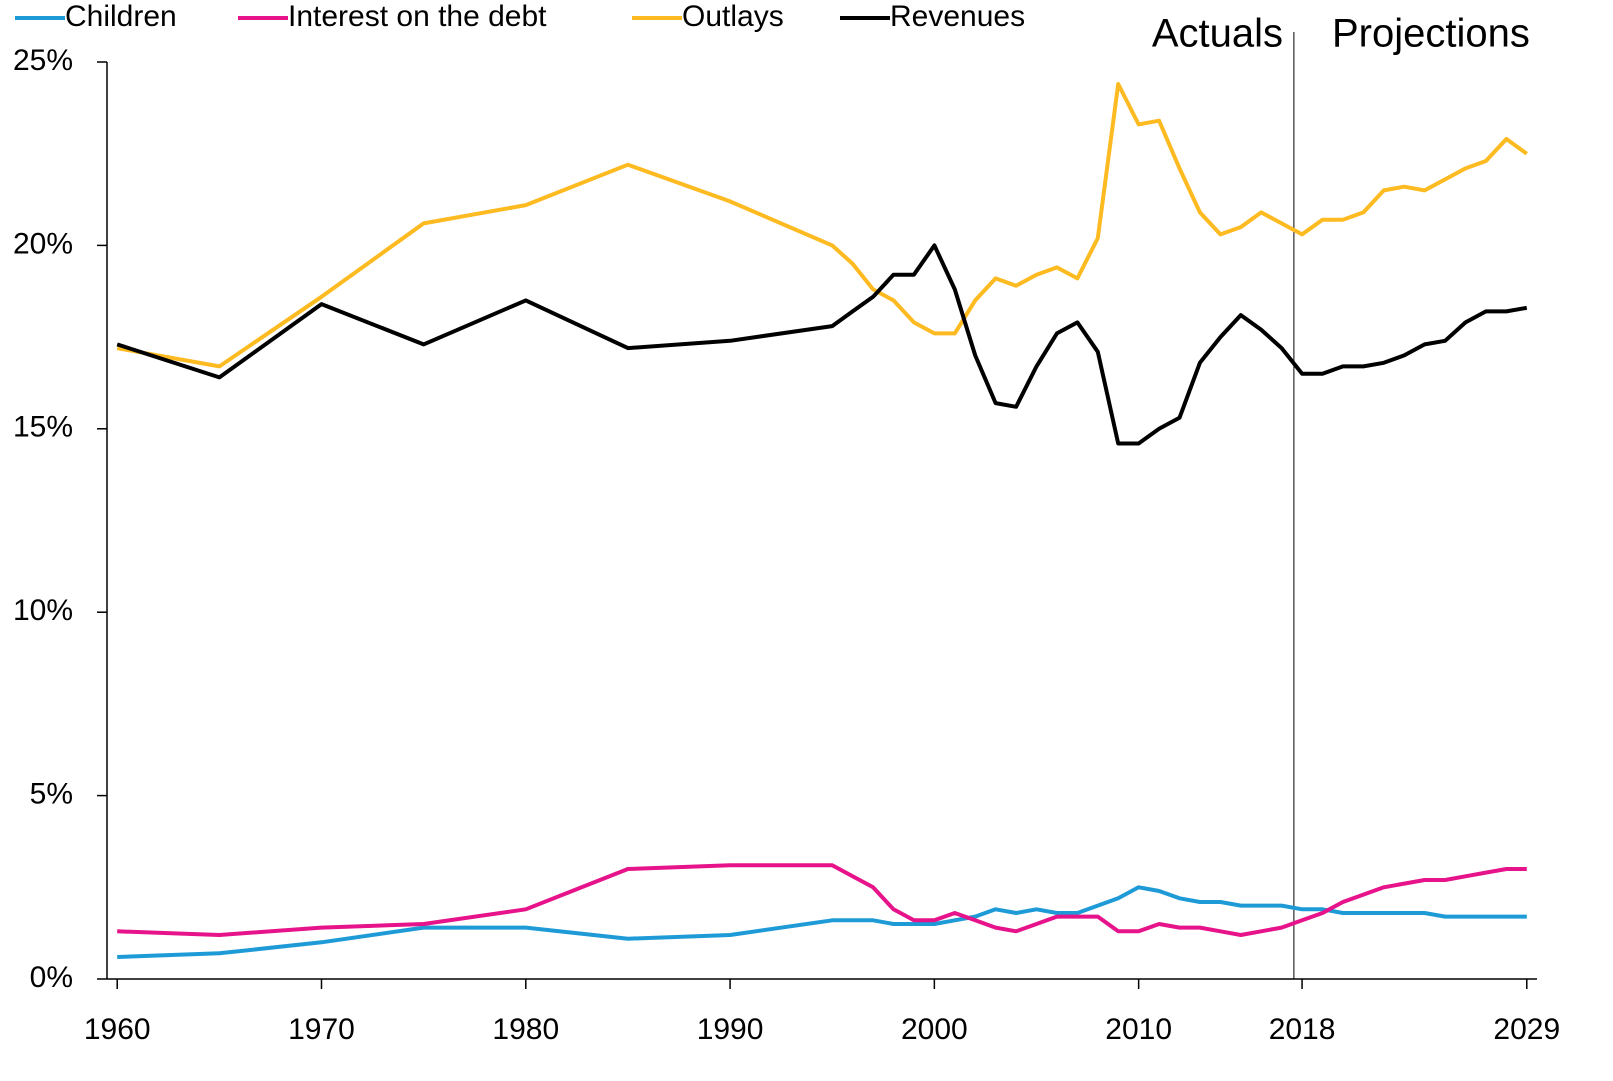 Image resolution: width=1613 pixels, height=1081 pixels. Describe the element at coordinates (43, 243) in the screenshot. I see `y-tick-label: 20%` at that location.